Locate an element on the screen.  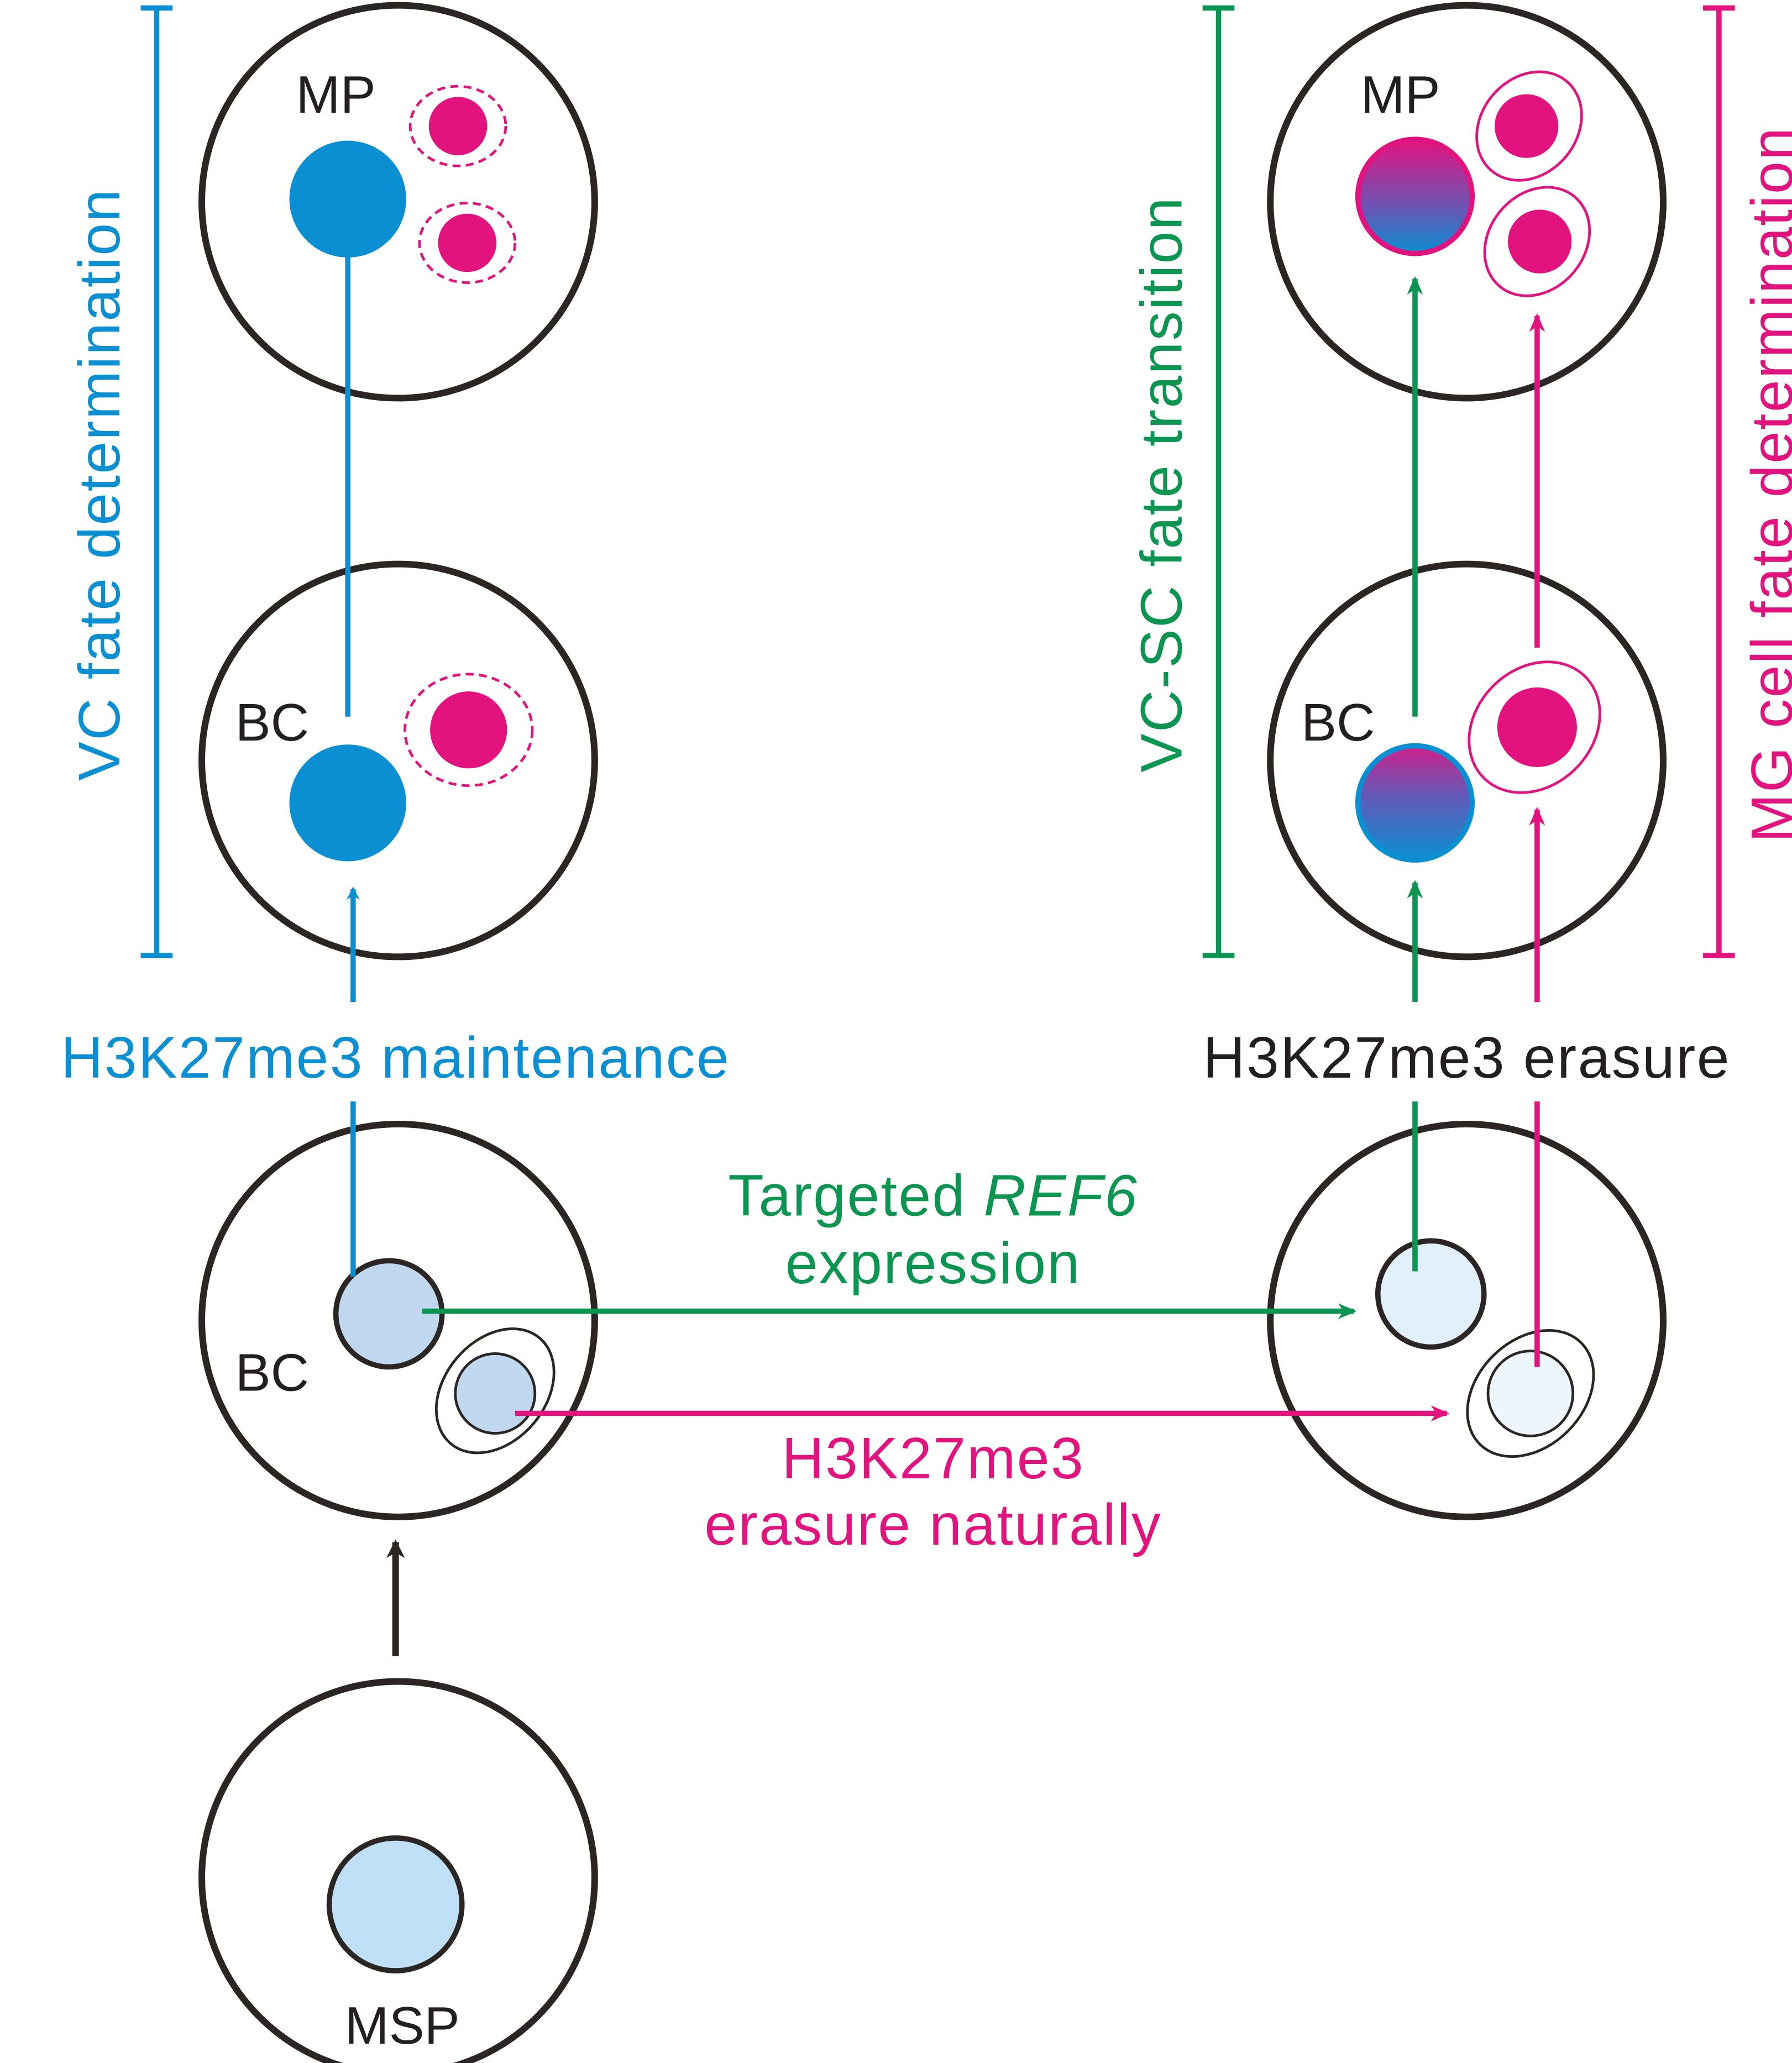
gene-name: REF6 is located at coordinates (1060, 1196).